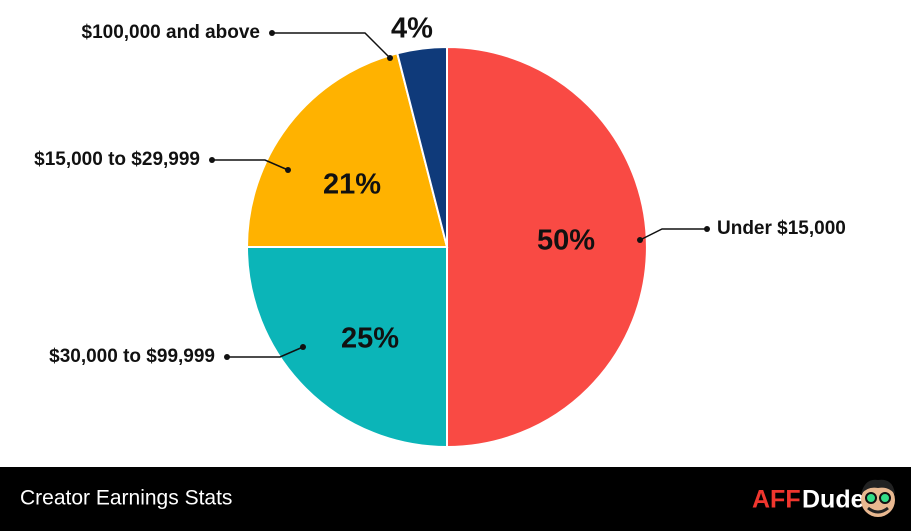 Image resolution: width=911 pixels, height=531 pixels. Describe the element at coordinates (455, 499) in the screenshot. I see `footer-bar` at that location.